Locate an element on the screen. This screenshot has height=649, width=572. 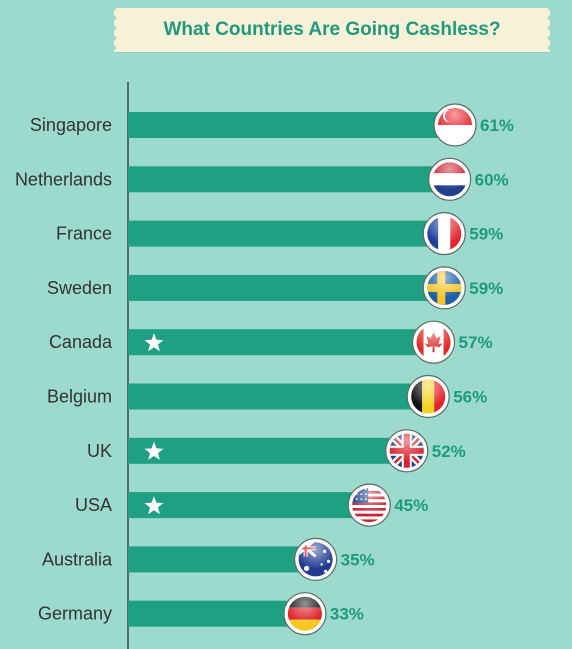
uk-flag-icon is located at coordinates (407, 451).